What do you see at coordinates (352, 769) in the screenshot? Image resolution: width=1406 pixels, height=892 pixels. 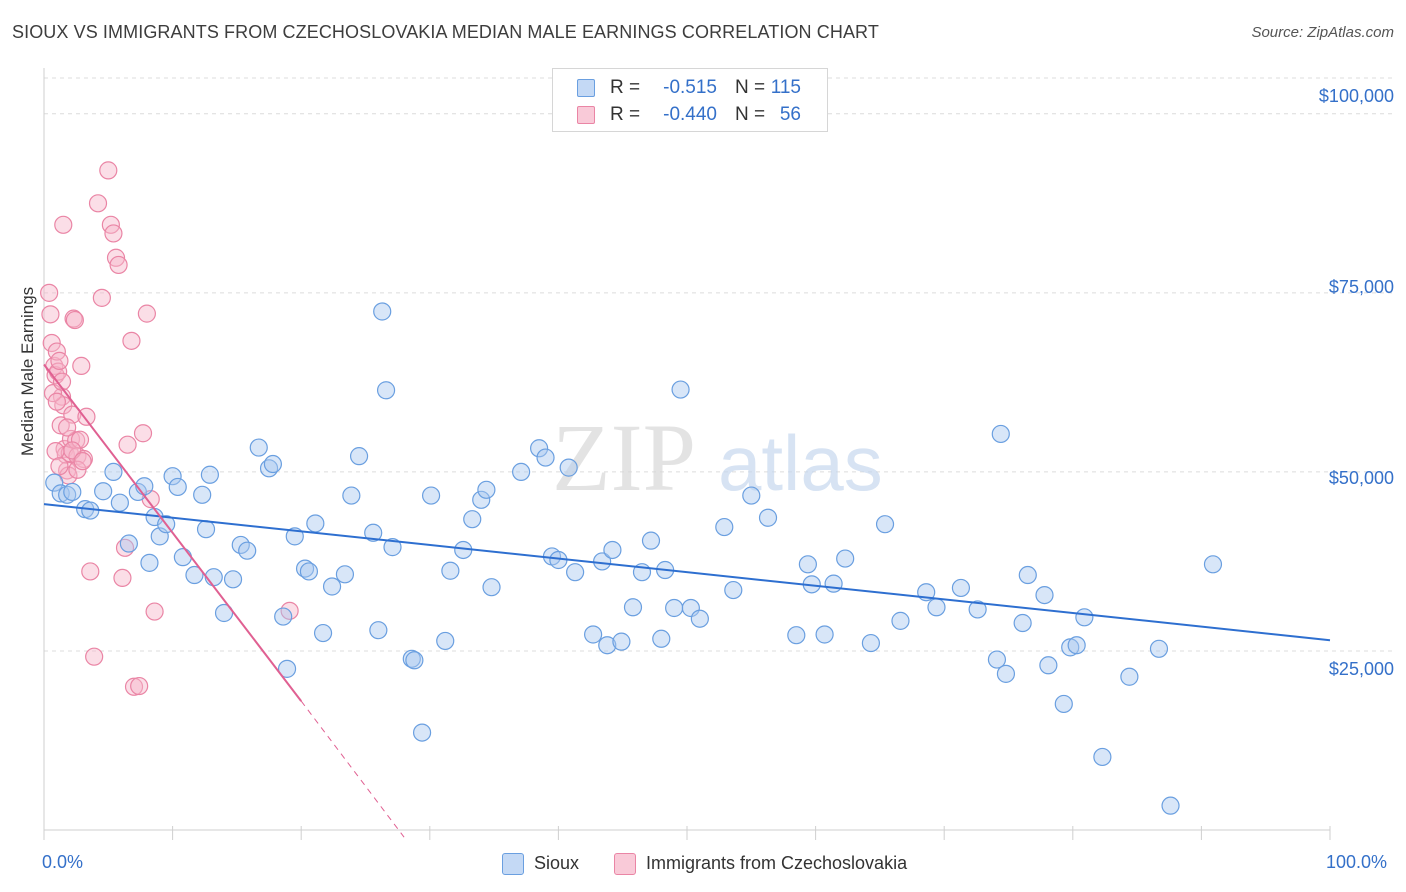 I see `czech-trend-extension` at bounding box center [352, 769].